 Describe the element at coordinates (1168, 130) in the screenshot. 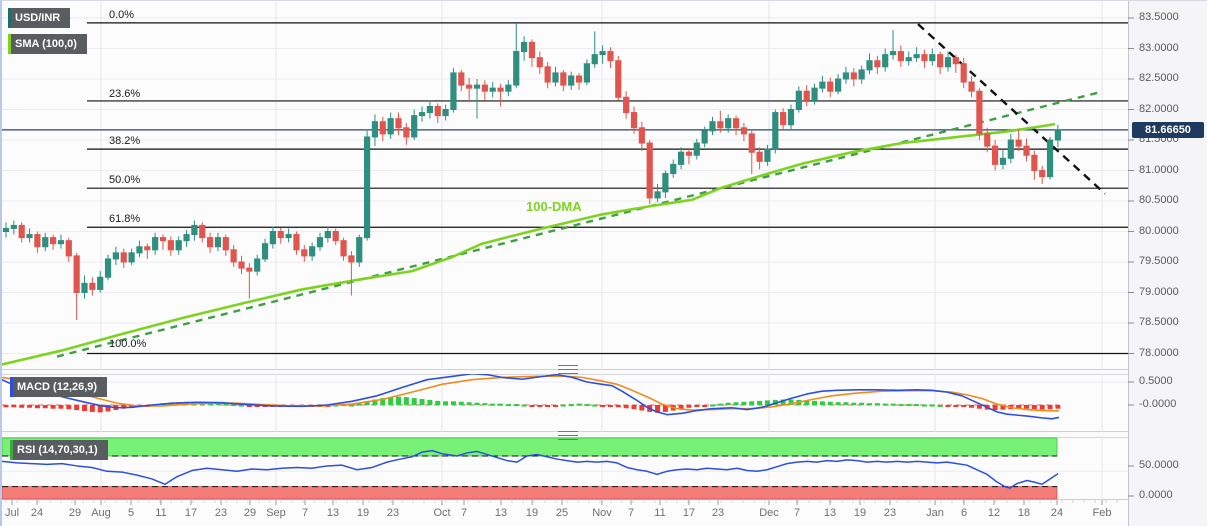

I see `last-price-badge: 81.66650` at that location.